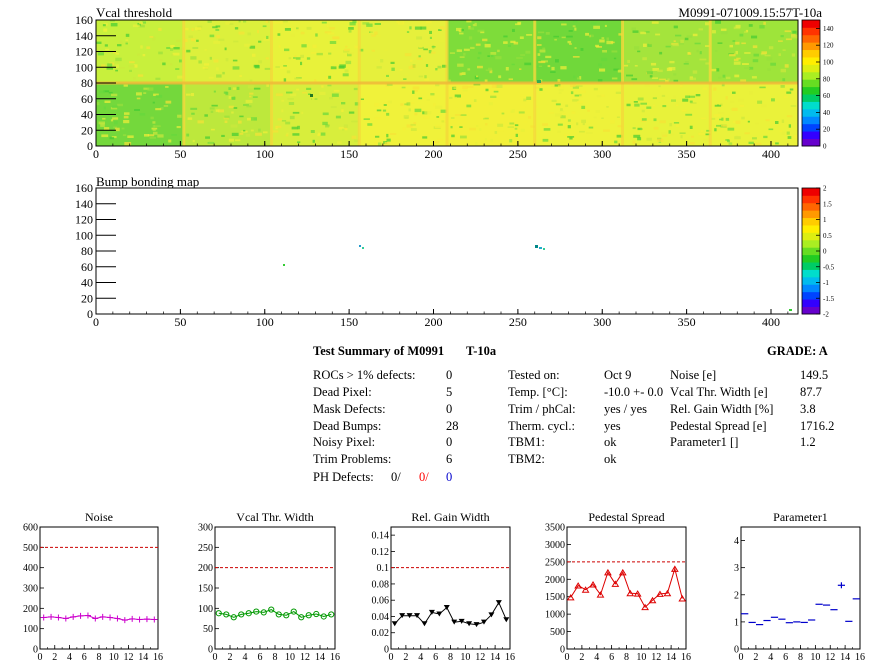  What do you see at coordinates (417, 616) in the screenshot?
I see `rel-gain-width-data-point` at bounding box center [417, 616].